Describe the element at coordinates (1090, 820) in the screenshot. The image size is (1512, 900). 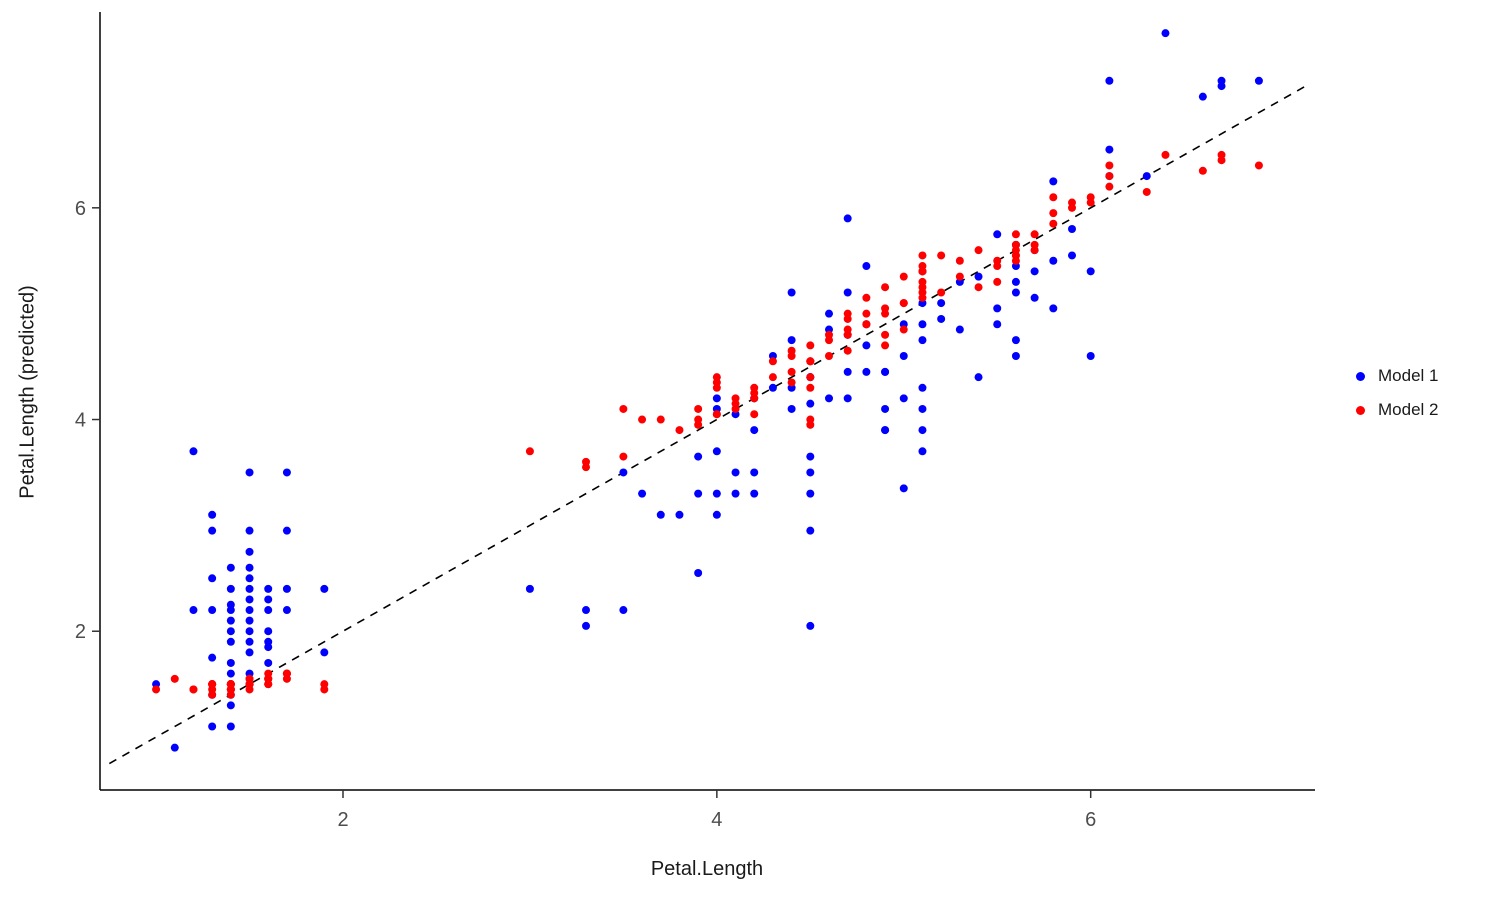
I see `x-tick-label: 6` at that location.